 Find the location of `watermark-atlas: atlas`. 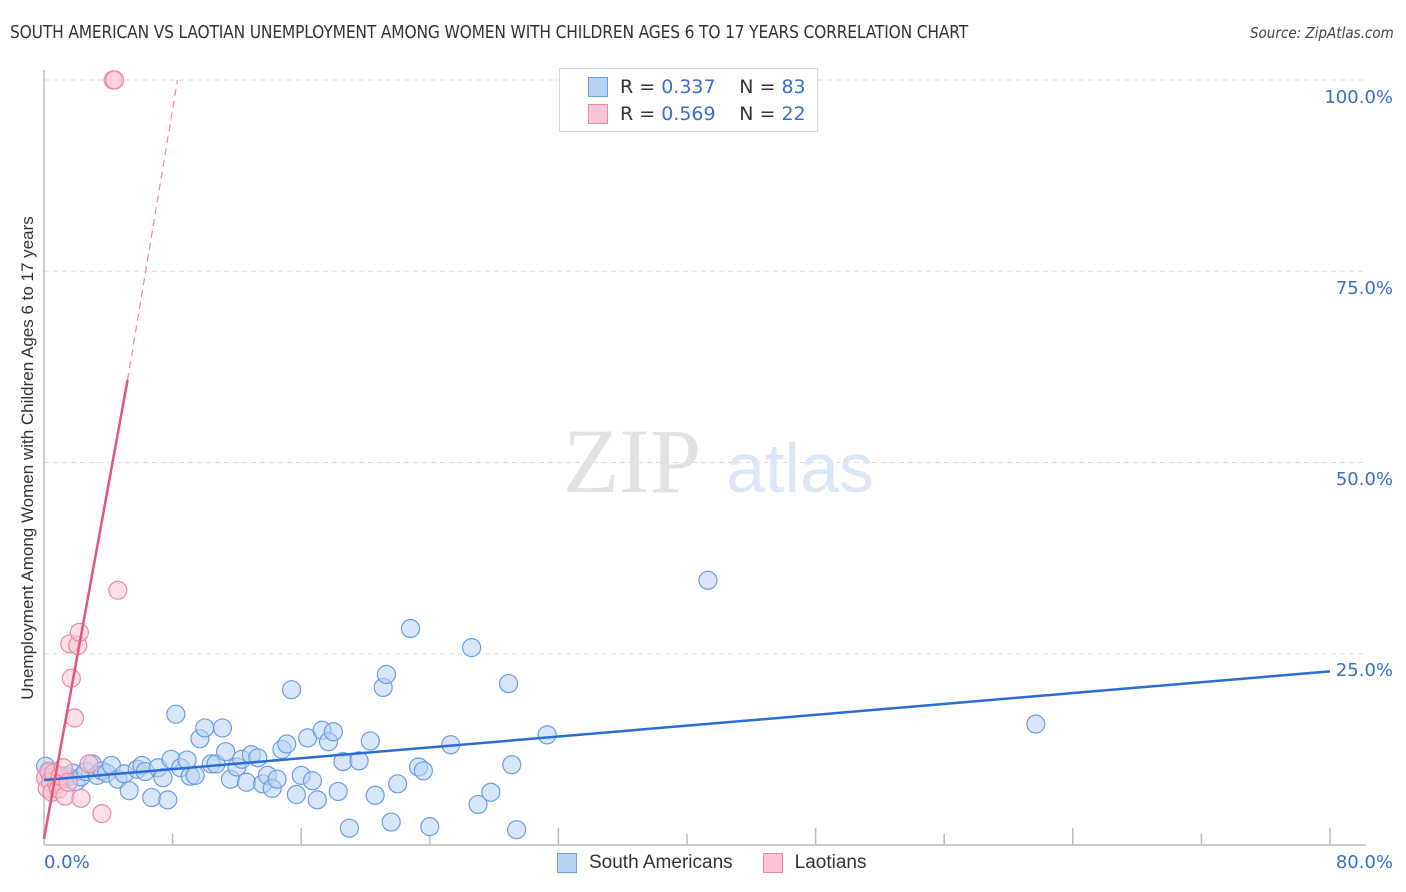

watermark-atlas: atlas is located at coordinates (800, 468).